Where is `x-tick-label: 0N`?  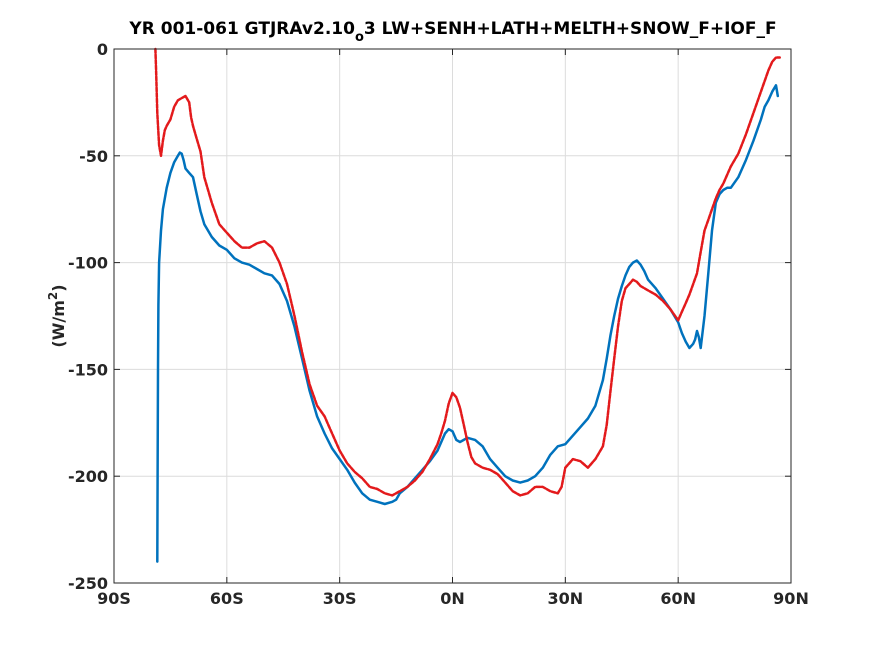
x-tick-label: 0N is located at coordinates (452, 598).